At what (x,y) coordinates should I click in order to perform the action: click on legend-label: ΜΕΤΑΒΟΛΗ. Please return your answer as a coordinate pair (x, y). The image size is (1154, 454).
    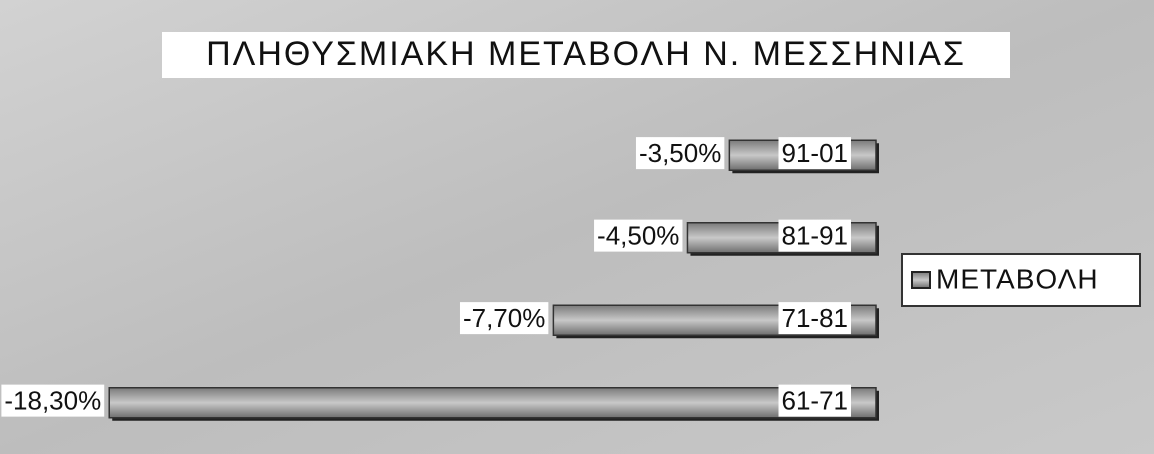
    Looking at the image, I should click on (1017, 278).